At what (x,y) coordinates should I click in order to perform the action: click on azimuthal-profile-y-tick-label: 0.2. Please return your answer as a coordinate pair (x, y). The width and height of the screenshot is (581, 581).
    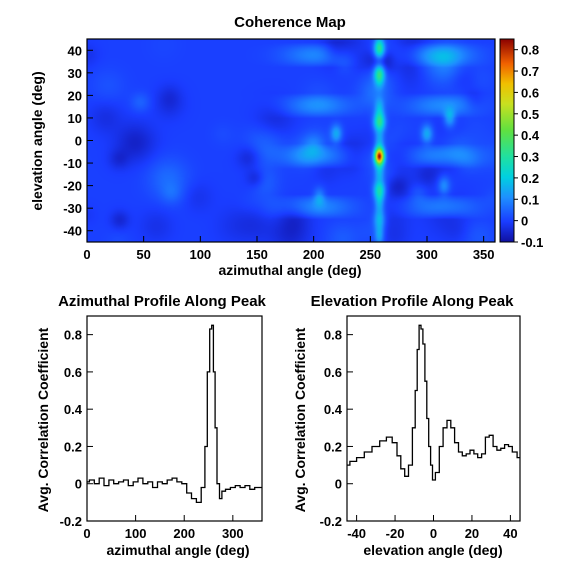
    Looking at the image, I should click on (73, 446).